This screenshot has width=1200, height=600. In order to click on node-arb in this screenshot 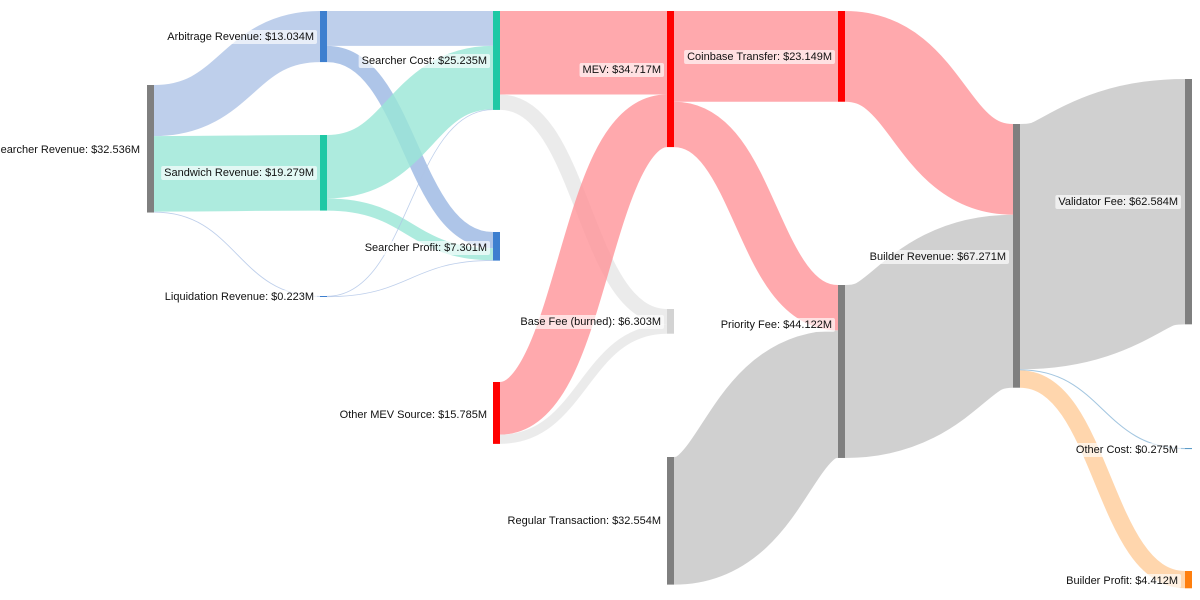, I will do `click(323, 37)`.